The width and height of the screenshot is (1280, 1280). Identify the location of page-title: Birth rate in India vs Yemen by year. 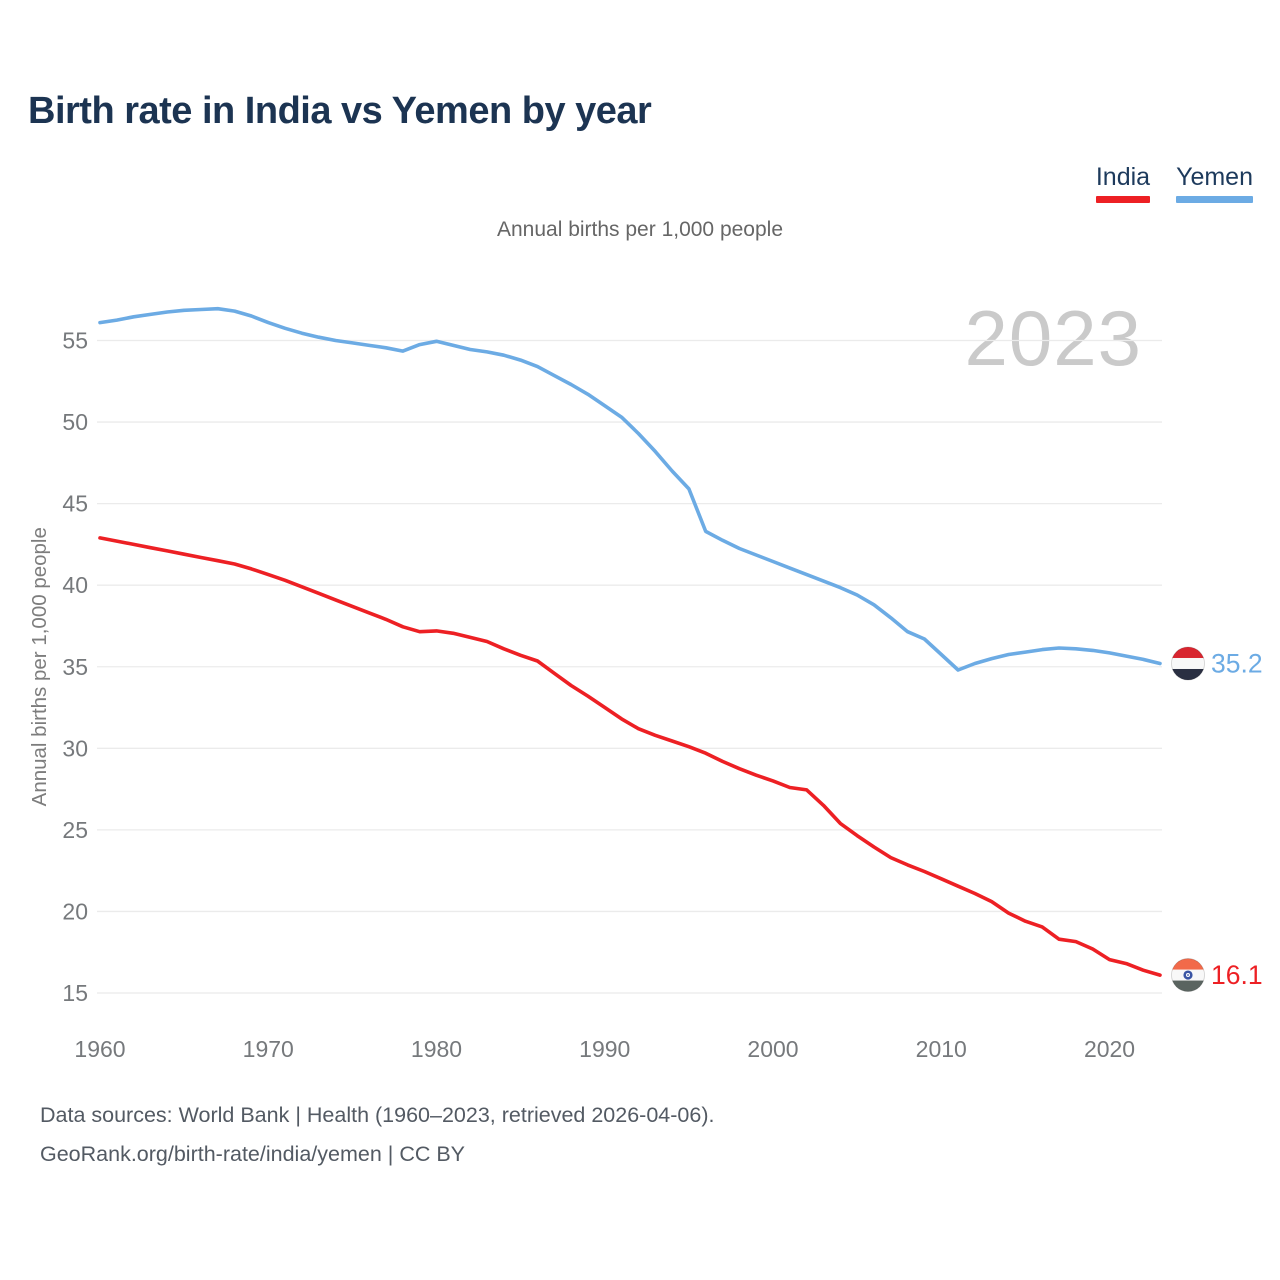
(340, 111).